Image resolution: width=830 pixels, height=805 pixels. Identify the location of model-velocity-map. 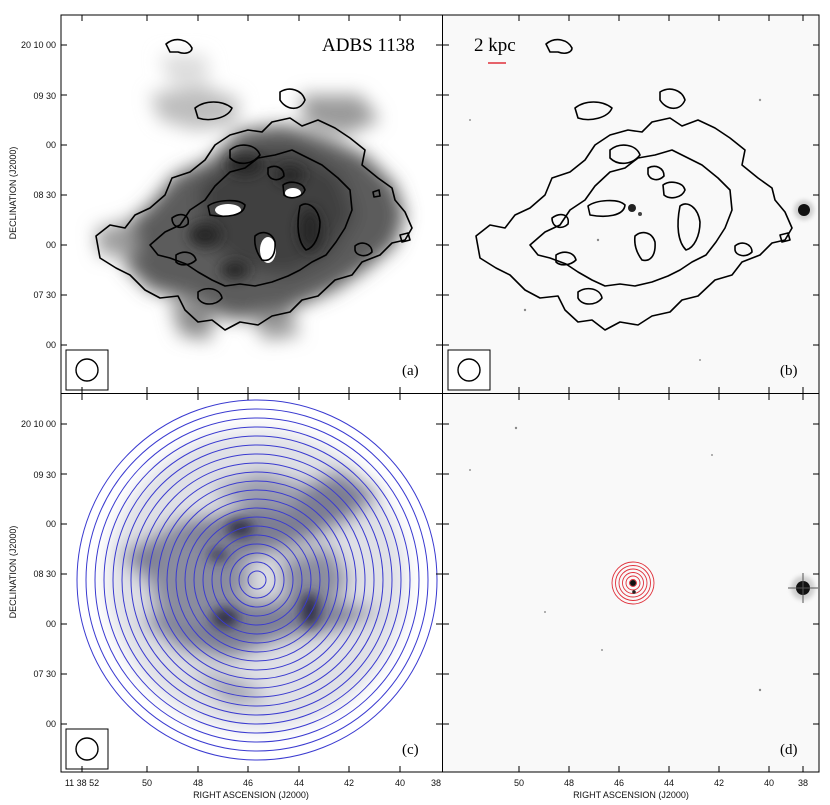
(257, 580).